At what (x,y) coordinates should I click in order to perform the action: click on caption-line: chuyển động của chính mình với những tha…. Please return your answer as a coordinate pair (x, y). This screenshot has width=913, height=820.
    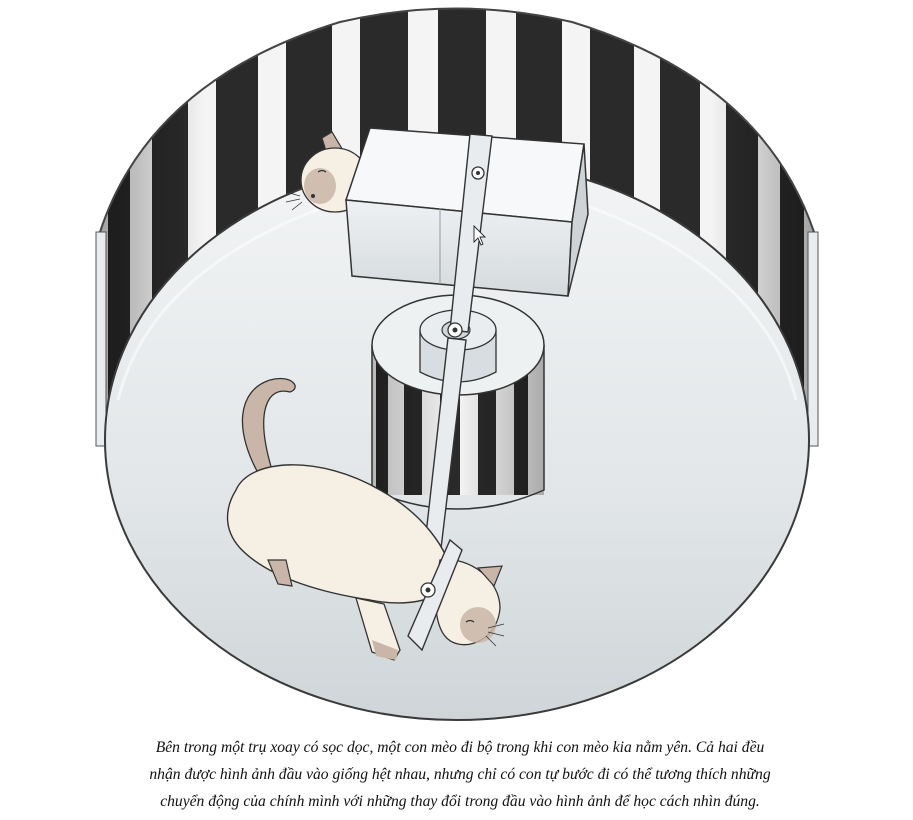
    Looking at the image, I should click on (460, 801).